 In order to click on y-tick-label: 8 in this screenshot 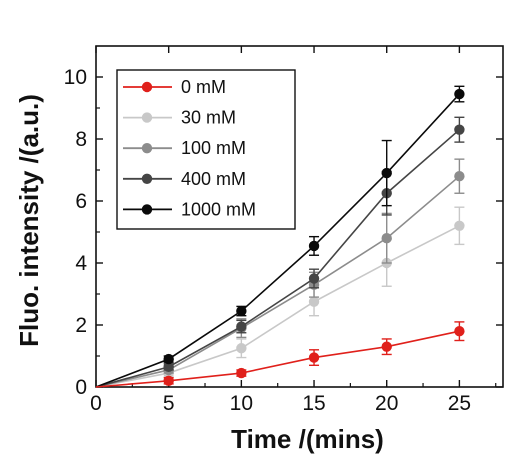, I will do `click(81, 139)`.